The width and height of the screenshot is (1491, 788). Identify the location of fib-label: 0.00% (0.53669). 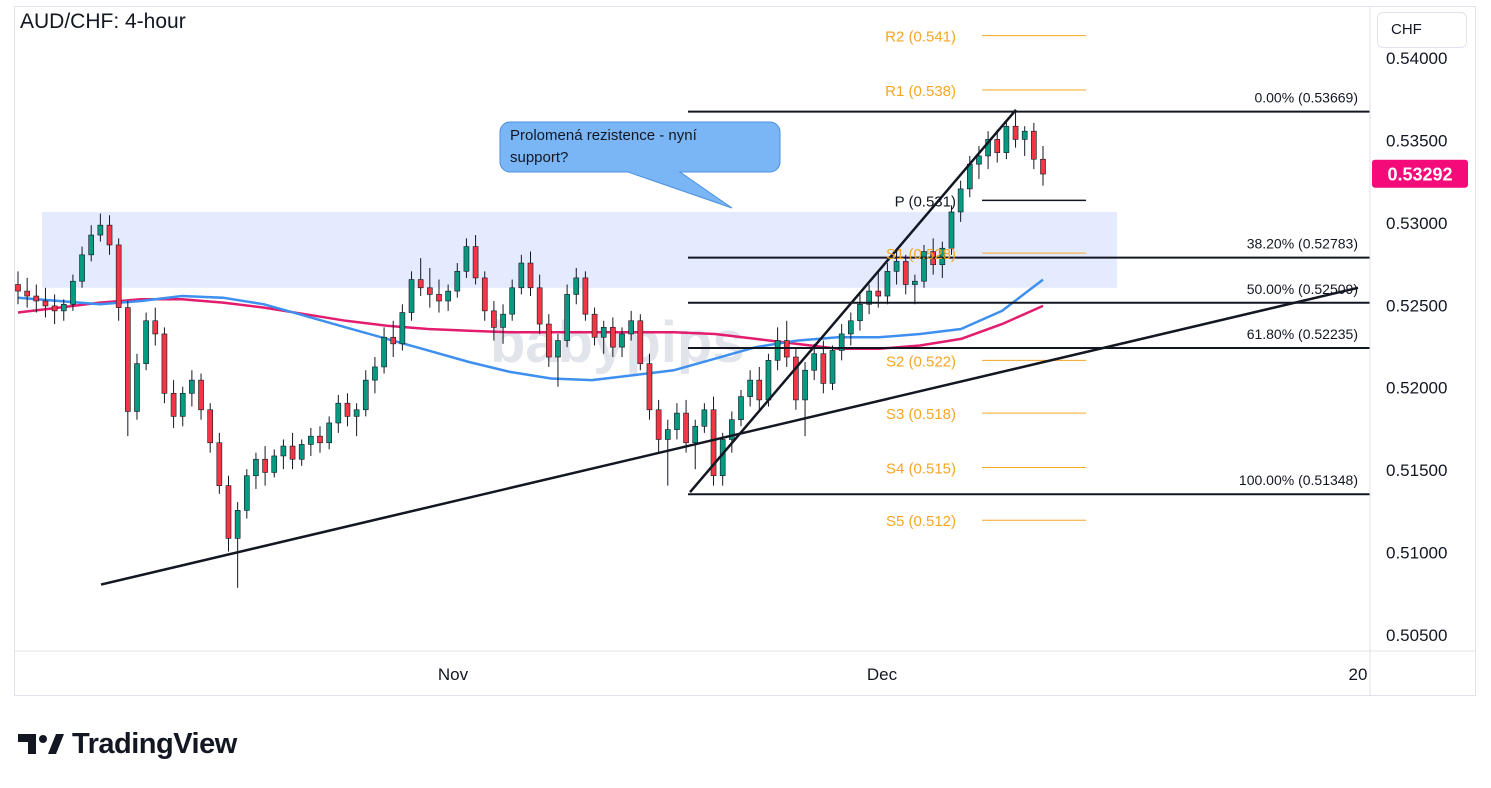
(1306, 98).